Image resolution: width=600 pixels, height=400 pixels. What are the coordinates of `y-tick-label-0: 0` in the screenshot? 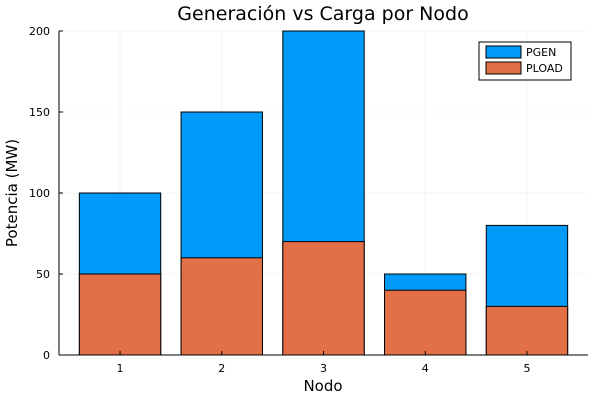 It's located at (46, 355).